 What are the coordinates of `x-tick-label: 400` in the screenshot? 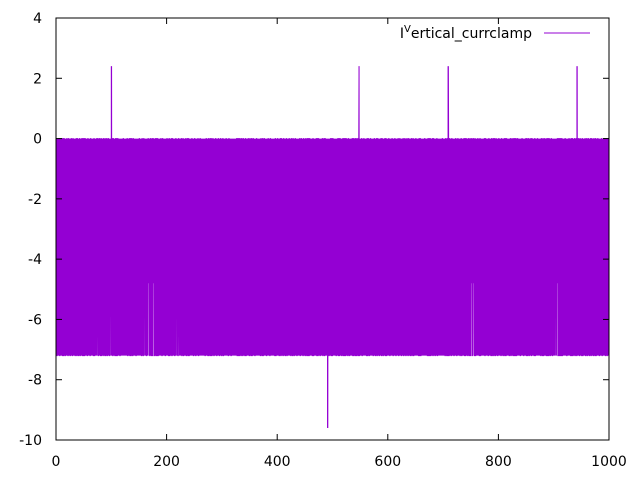 It's located at (277, 462).